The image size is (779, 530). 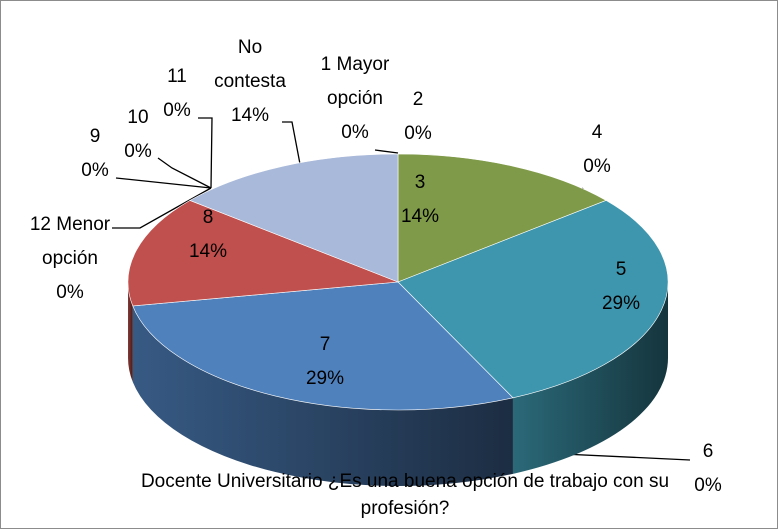 I want to click on slice-name: 4, so click(x=597, y=132).